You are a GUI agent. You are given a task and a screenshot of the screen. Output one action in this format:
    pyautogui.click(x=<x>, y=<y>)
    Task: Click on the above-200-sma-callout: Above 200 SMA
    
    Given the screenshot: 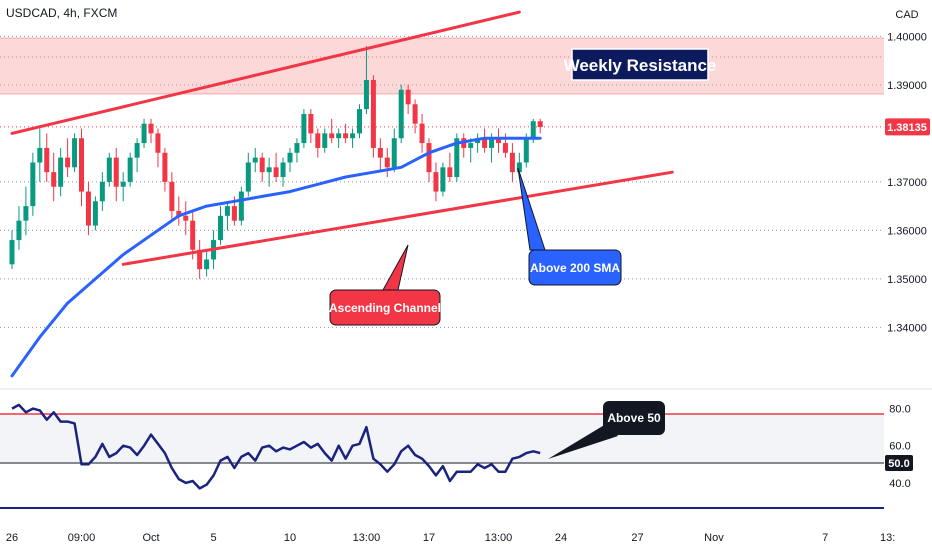 What is the action you would take?
    pyautogui.click(x=569, y=226)
    